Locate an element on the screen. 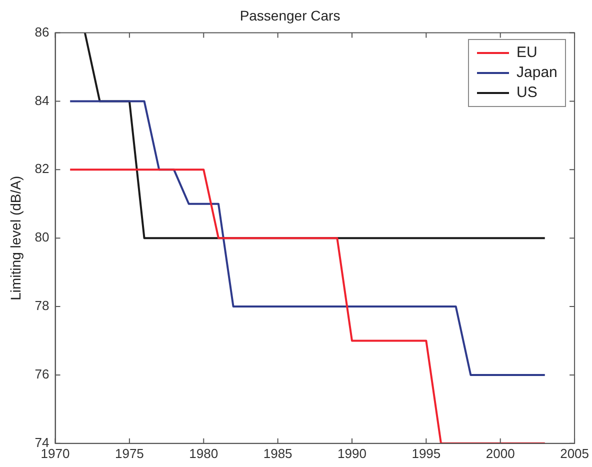 This screenshot has height=467, width=592. x-tick-label: 2000 is located at coordinates (500, 453).